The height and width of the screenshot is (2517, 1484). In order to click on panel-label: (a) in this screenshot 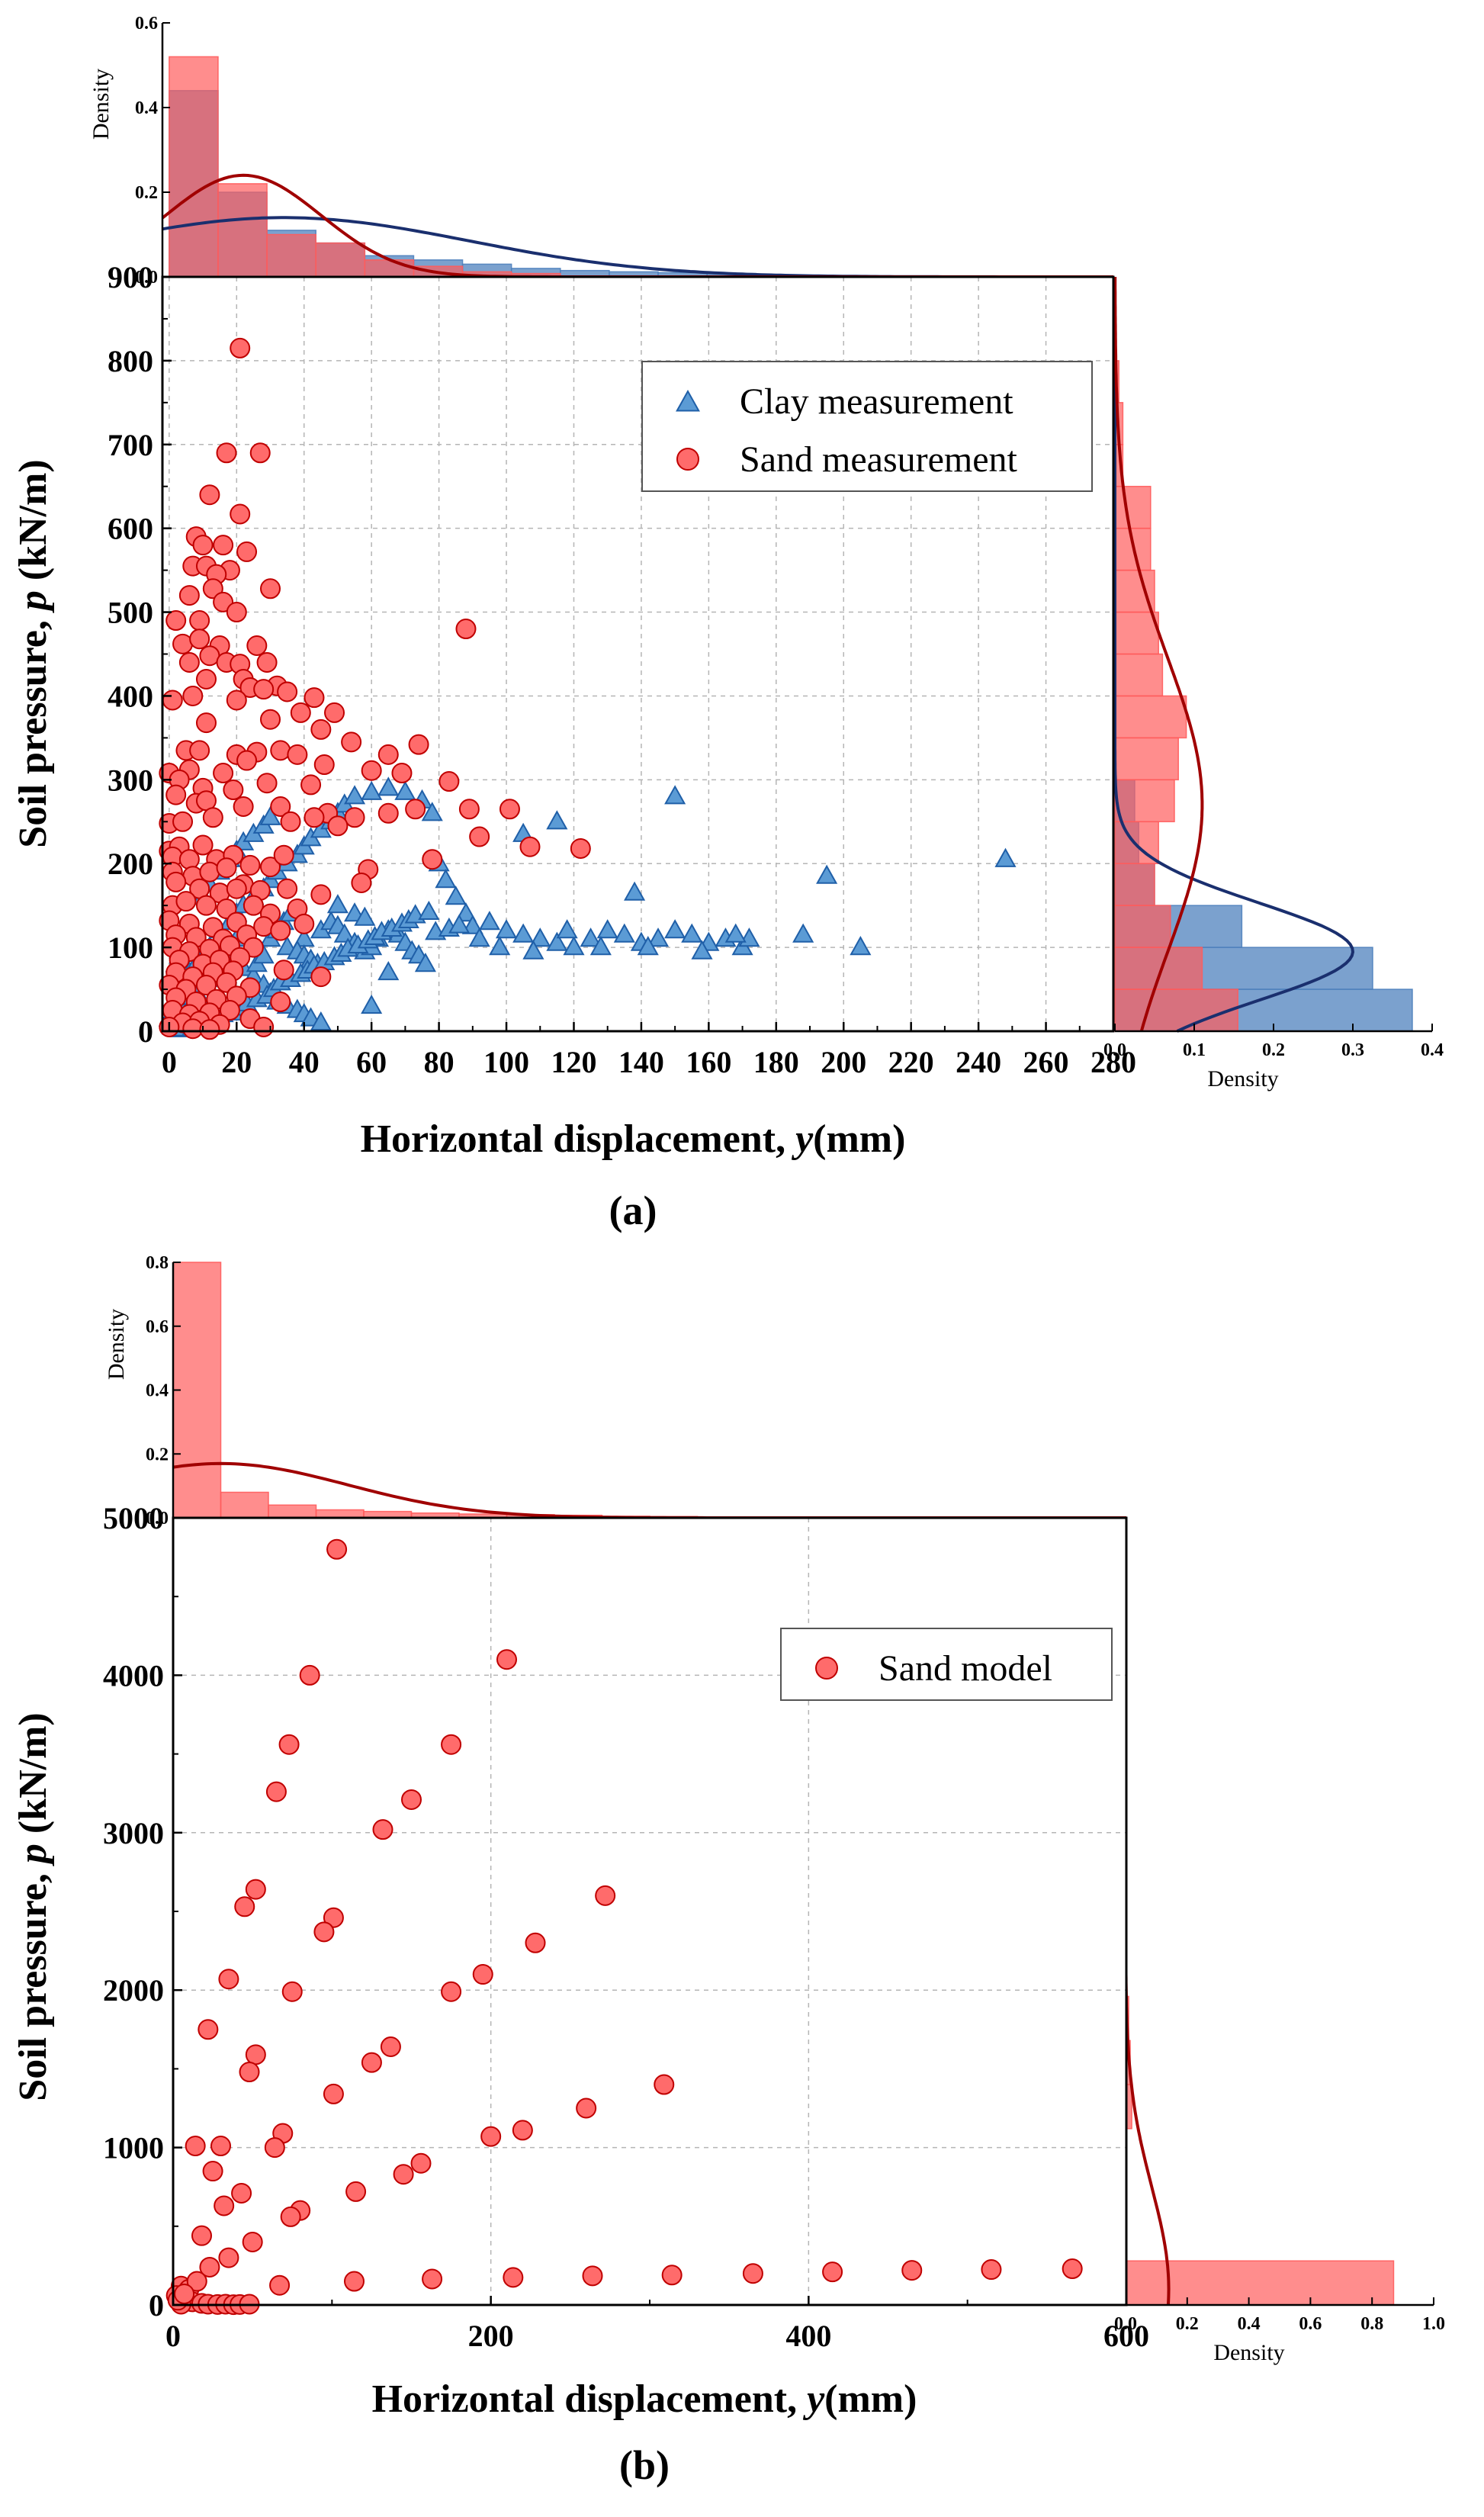, I will do `click(633, 1210)`.